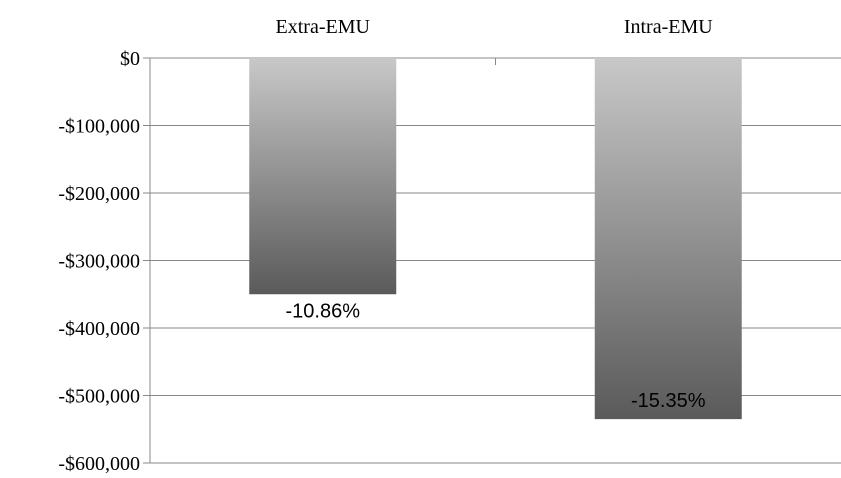  I want to click on bar-intra-emu, so click(668, 239).